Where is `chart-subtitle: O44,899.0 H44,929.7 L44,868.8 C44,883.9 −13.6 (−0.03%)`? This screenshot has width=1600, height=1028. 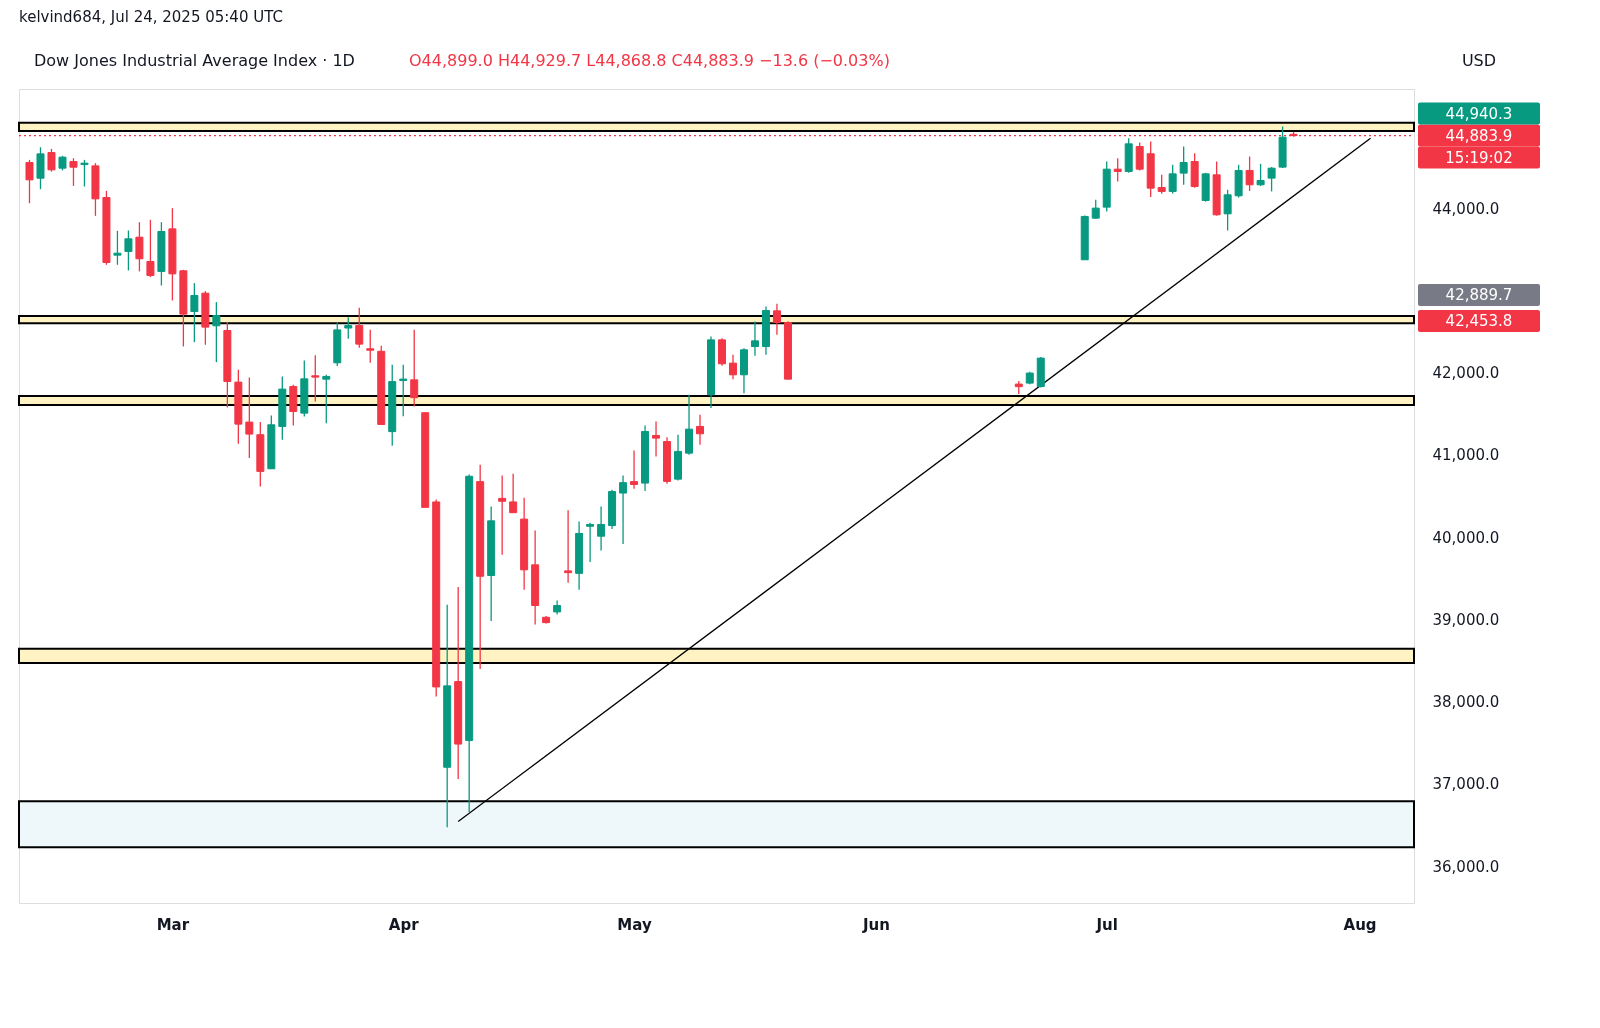
chart-subtitle: O44,899.0 H44,929.7 L44,868.8 C44,883.9 −13.6 (−0.03%) is located at coordinates (649, 60).